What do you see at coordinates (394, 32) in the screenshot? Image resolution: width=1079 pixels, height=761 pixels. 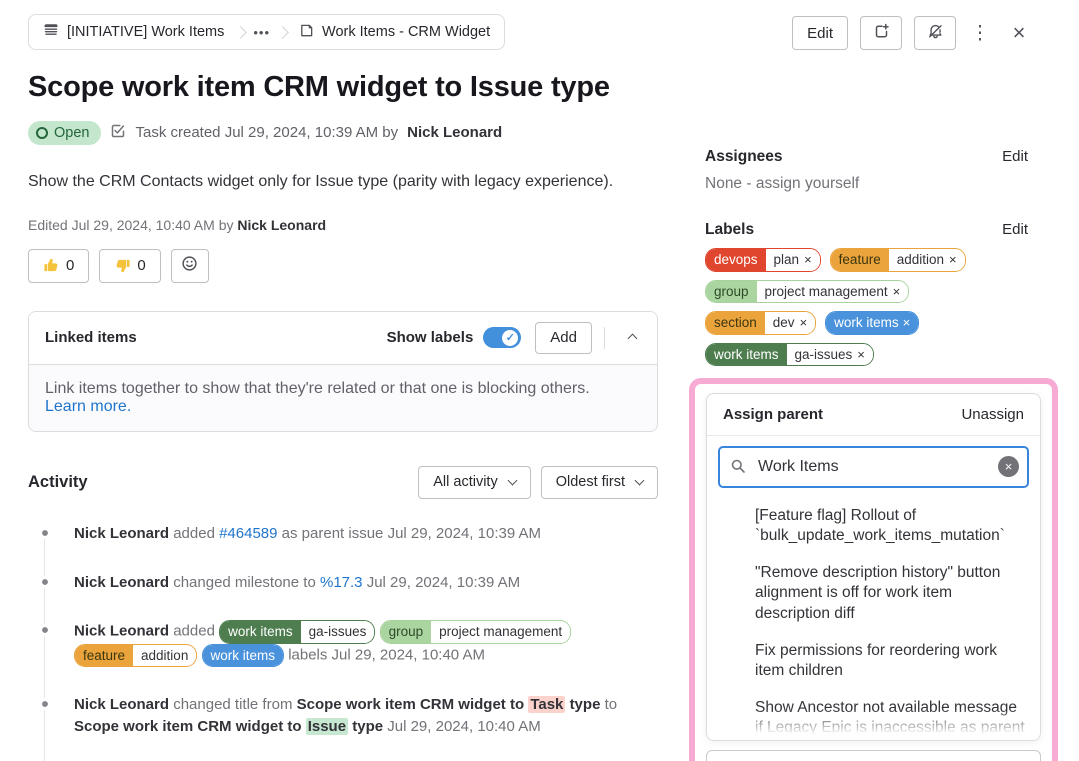 I see `breadcrumb-current: Work Items - CRM Widget` at bounding box center [394, 32].